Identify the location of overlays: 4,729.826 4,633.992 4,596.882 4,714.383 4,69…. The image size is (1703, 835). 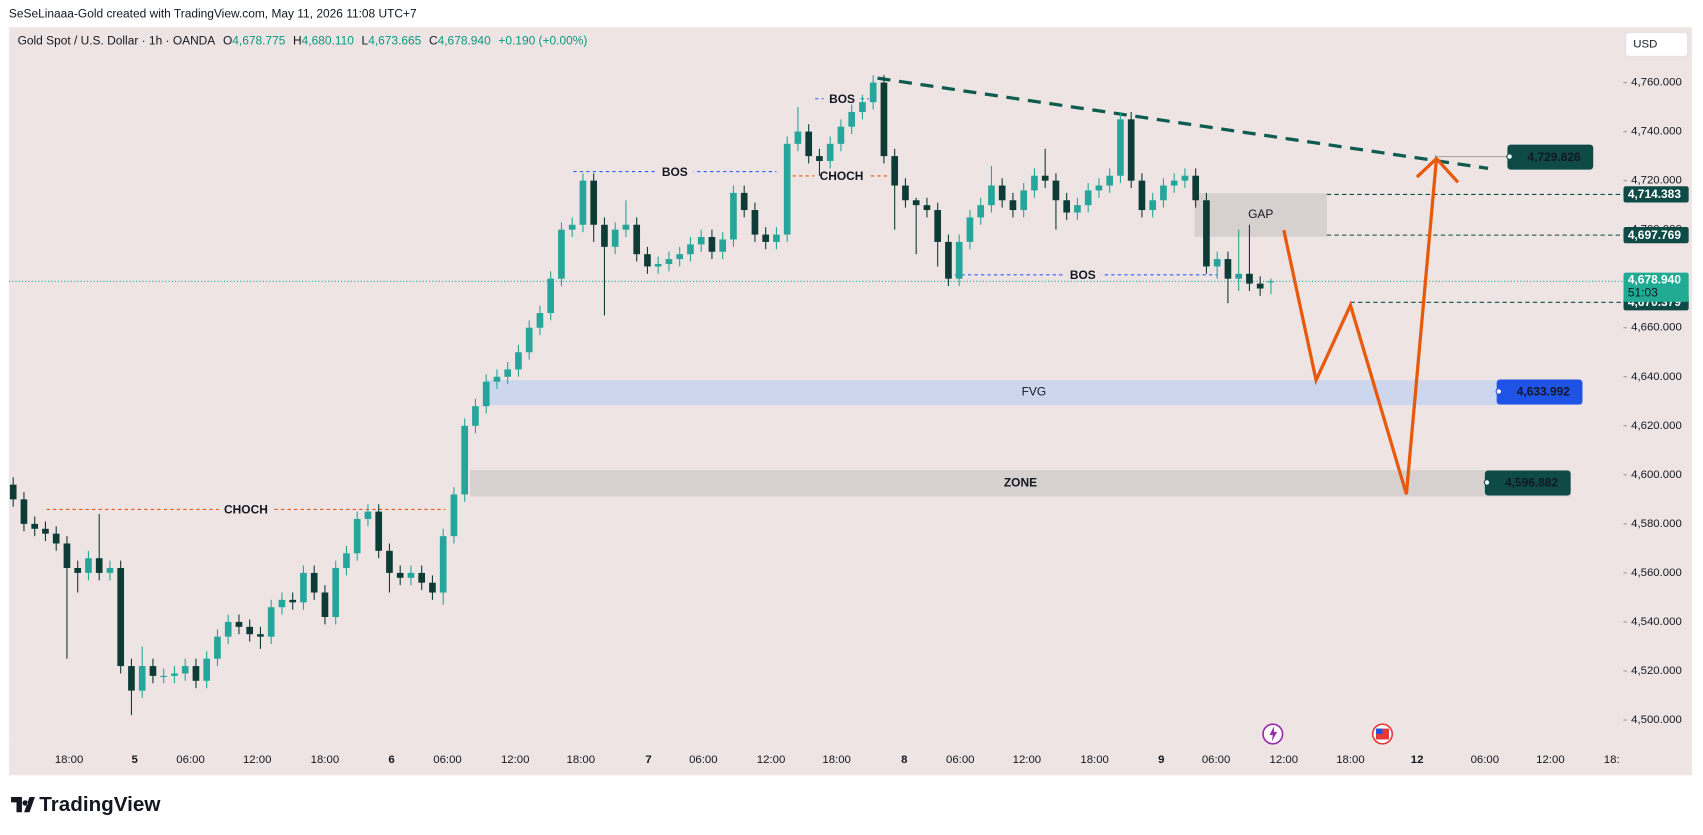
(1485, 320).